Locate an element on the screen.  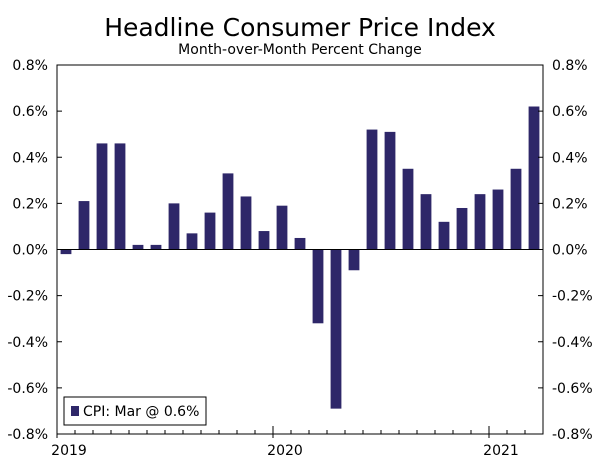
bar-feb-2019 is located at coordinates (84, 225).